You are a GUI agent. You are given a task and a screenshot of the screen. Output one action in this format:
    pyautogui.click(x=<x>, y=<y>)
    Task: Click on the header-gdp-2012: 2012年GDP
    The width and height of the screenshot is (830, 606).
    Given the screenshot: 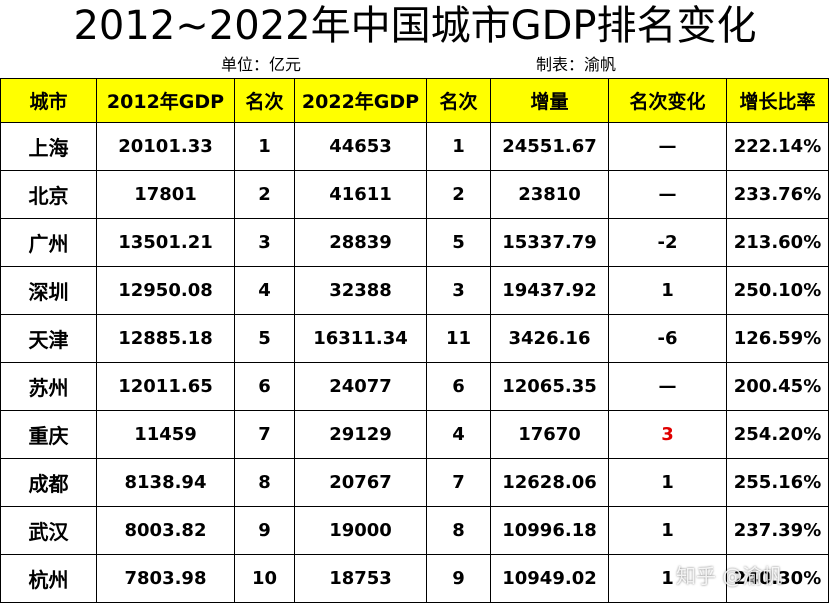 What is the action you would take?
    pyautogui.click(x=165, y=100)
    